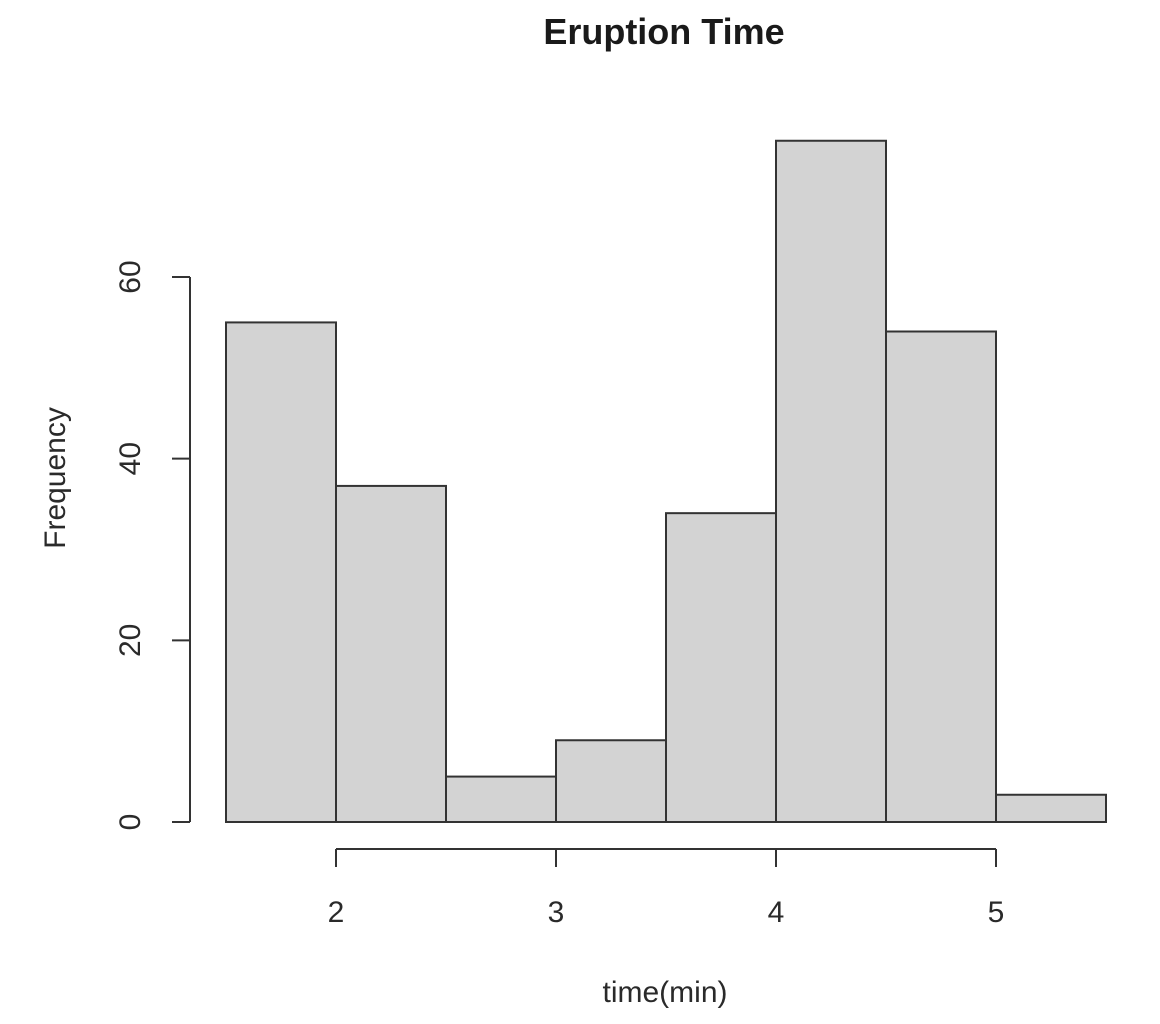  I want to click on x-axis: 2 3 4 5, so click(666, 888).